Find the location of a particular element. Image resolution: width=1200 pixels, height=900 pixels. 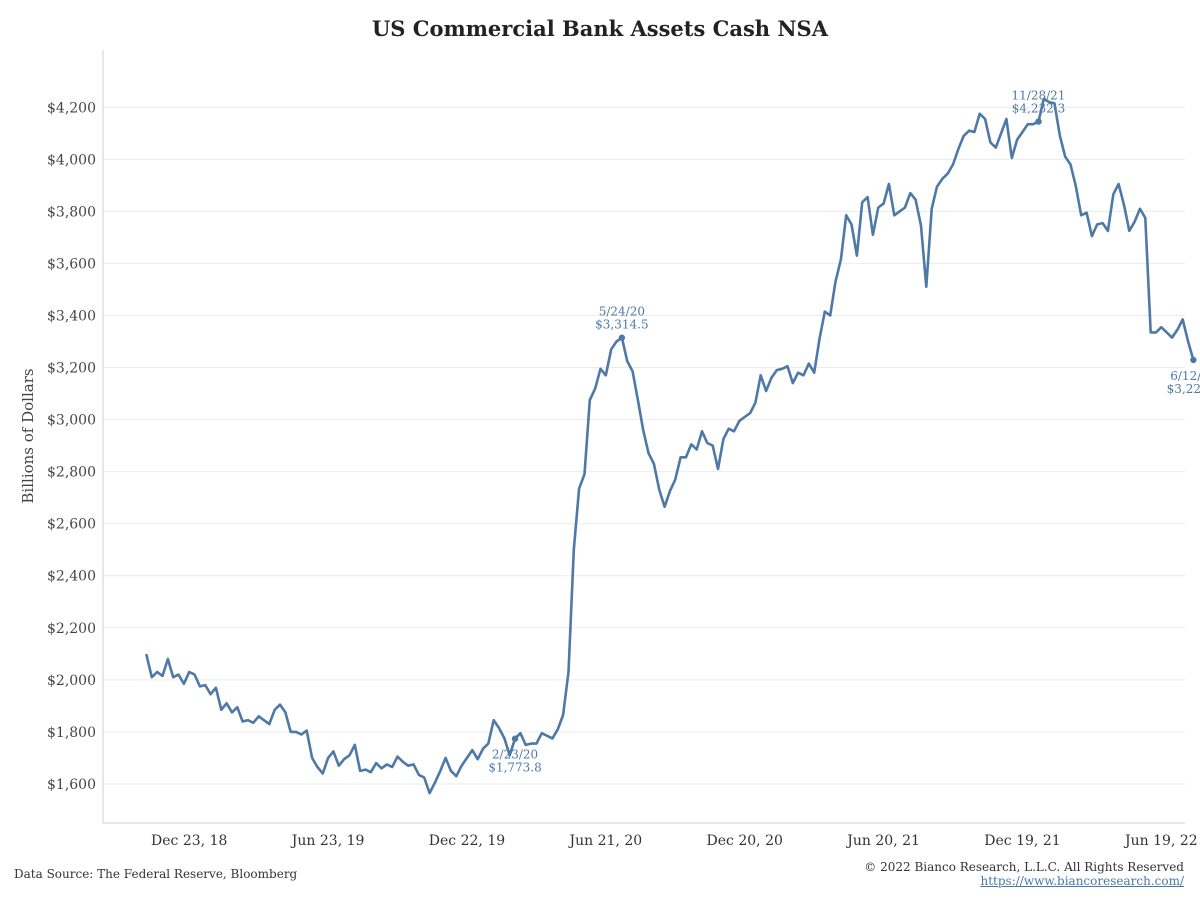

annotation-date: 11/28/21 is located at coordinates (1039, 96).